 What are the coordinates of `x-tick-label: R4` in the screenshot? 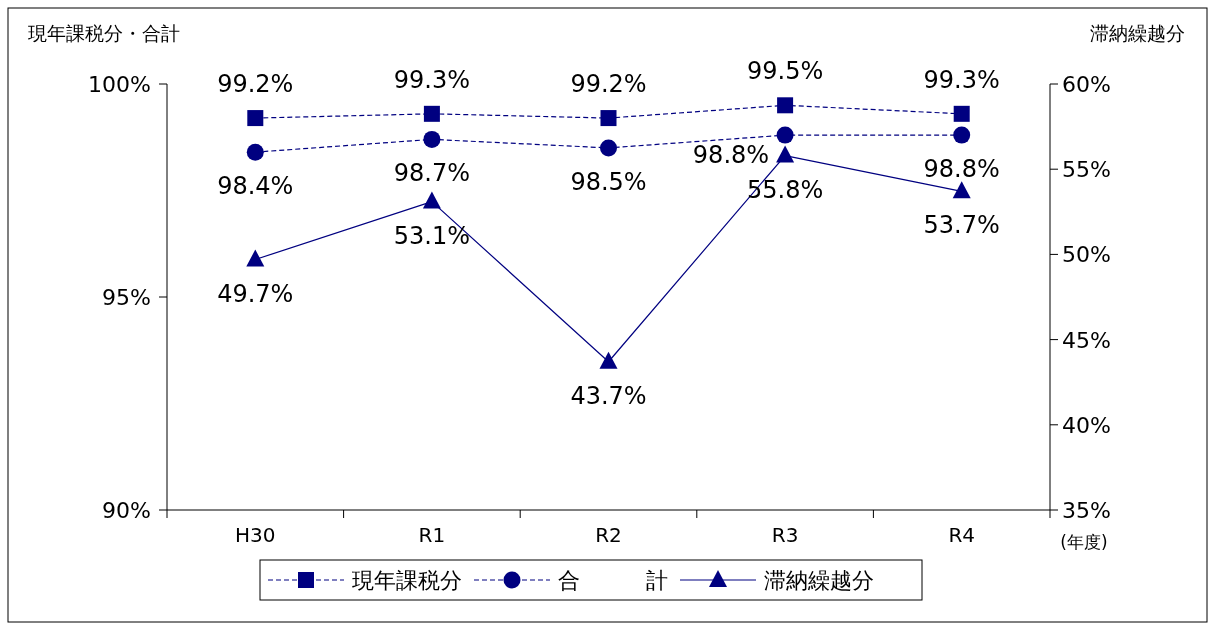 It's located at (962, 535).